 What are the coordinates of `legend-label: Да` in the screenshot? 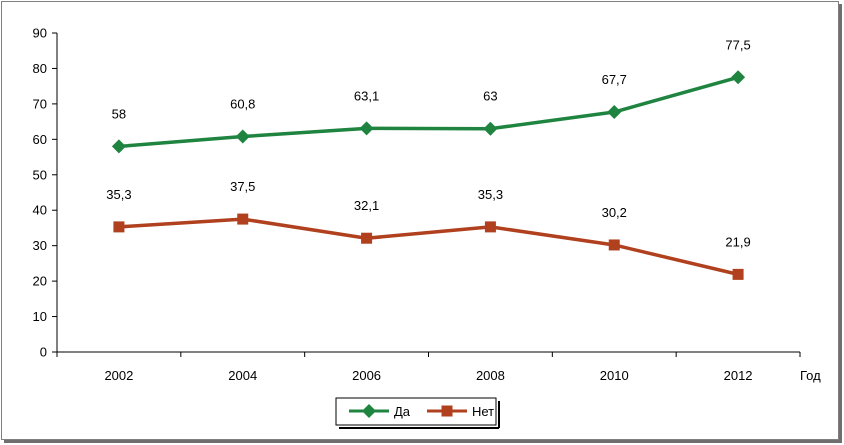 It's located at (402, 411).